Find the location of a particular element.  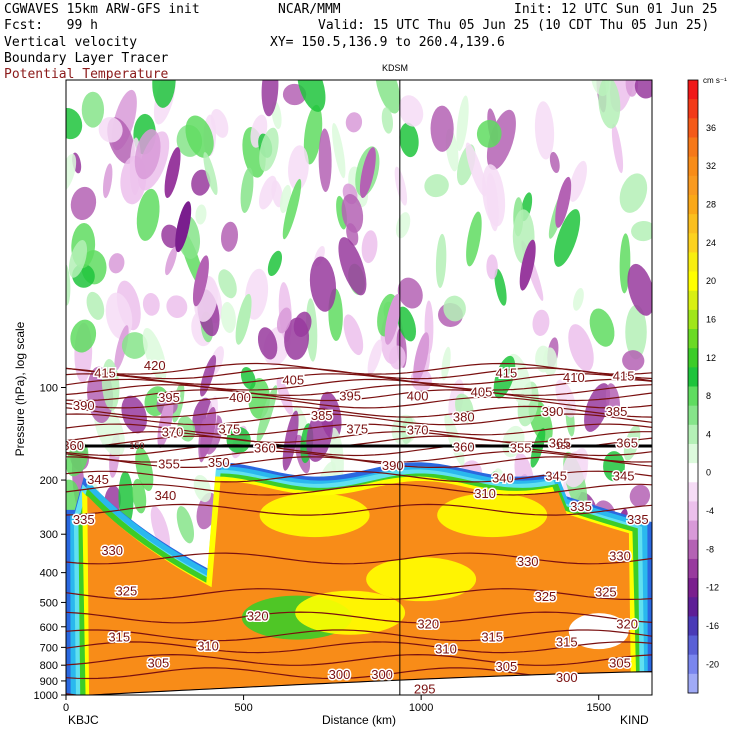

colorbar-label: 0 is located at coordinates (708, 473).